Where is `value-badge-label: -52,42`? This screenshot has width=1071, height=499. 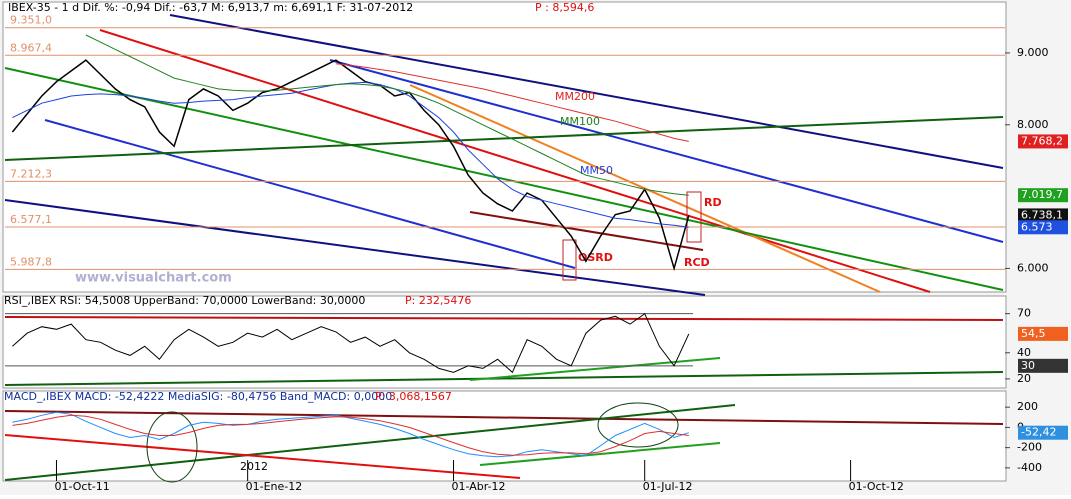
value-badge-label: -52,42 is located at coordinates (1038, 432).